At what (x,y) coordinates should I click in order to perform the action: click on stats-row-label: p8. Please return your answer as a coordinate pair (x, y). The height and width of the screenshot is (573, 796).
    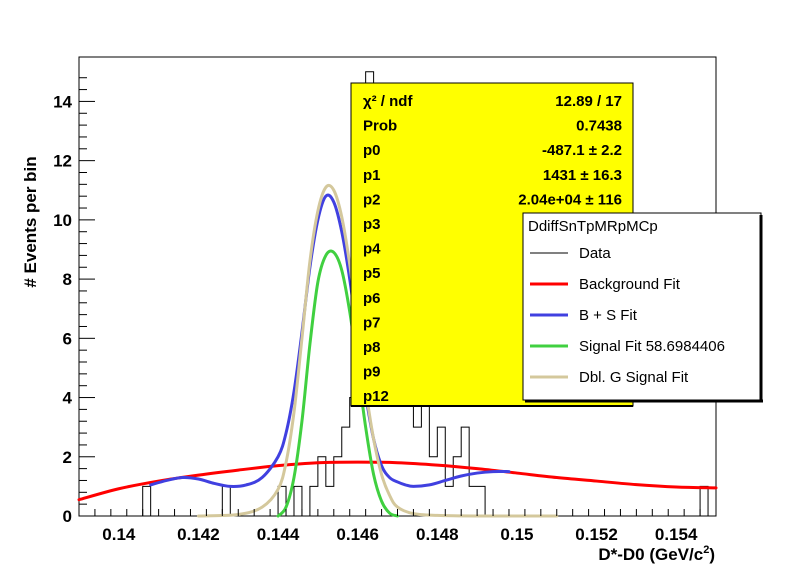
    Looking at the image, I should click on (372, 347).